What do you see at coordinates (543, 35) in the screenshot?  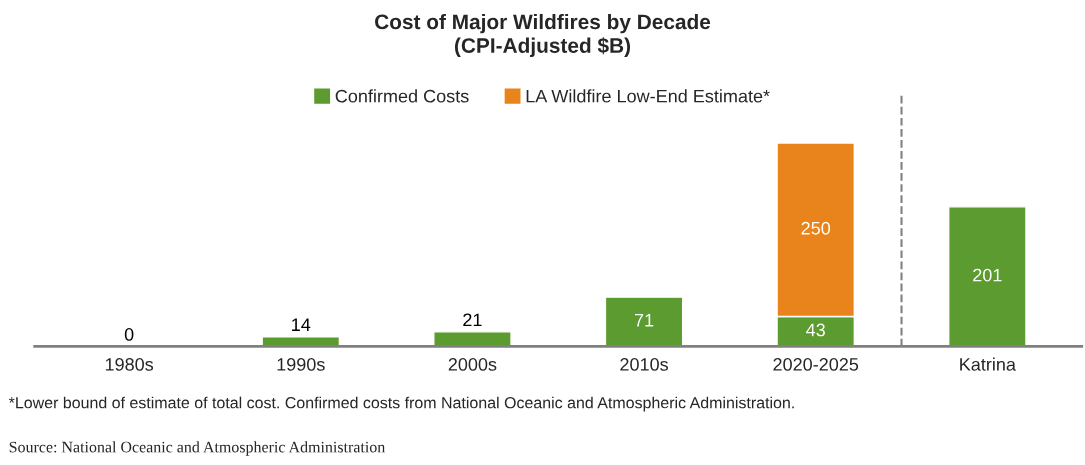 I see `chart-title: Cost of Major Wildfires by Decade (CPI-Adjusted $B)` at bounding box center [543, 35].